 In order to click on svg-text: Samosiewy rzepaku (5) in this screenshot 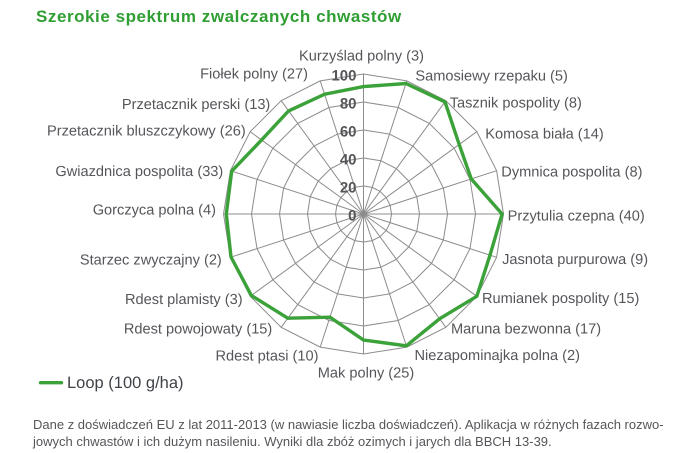, I will do `click(491, 76)`.